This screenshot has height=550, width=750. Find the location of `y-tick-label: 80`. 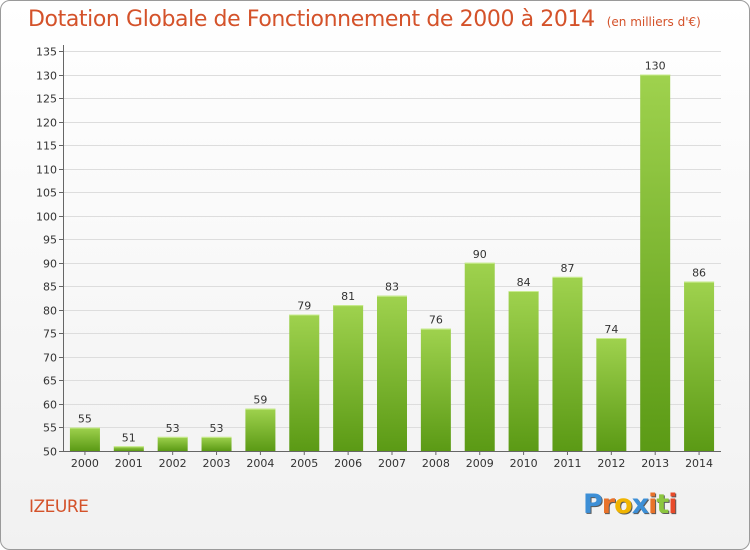

y-tick-label: 80 is located at coordinates (50, 311).